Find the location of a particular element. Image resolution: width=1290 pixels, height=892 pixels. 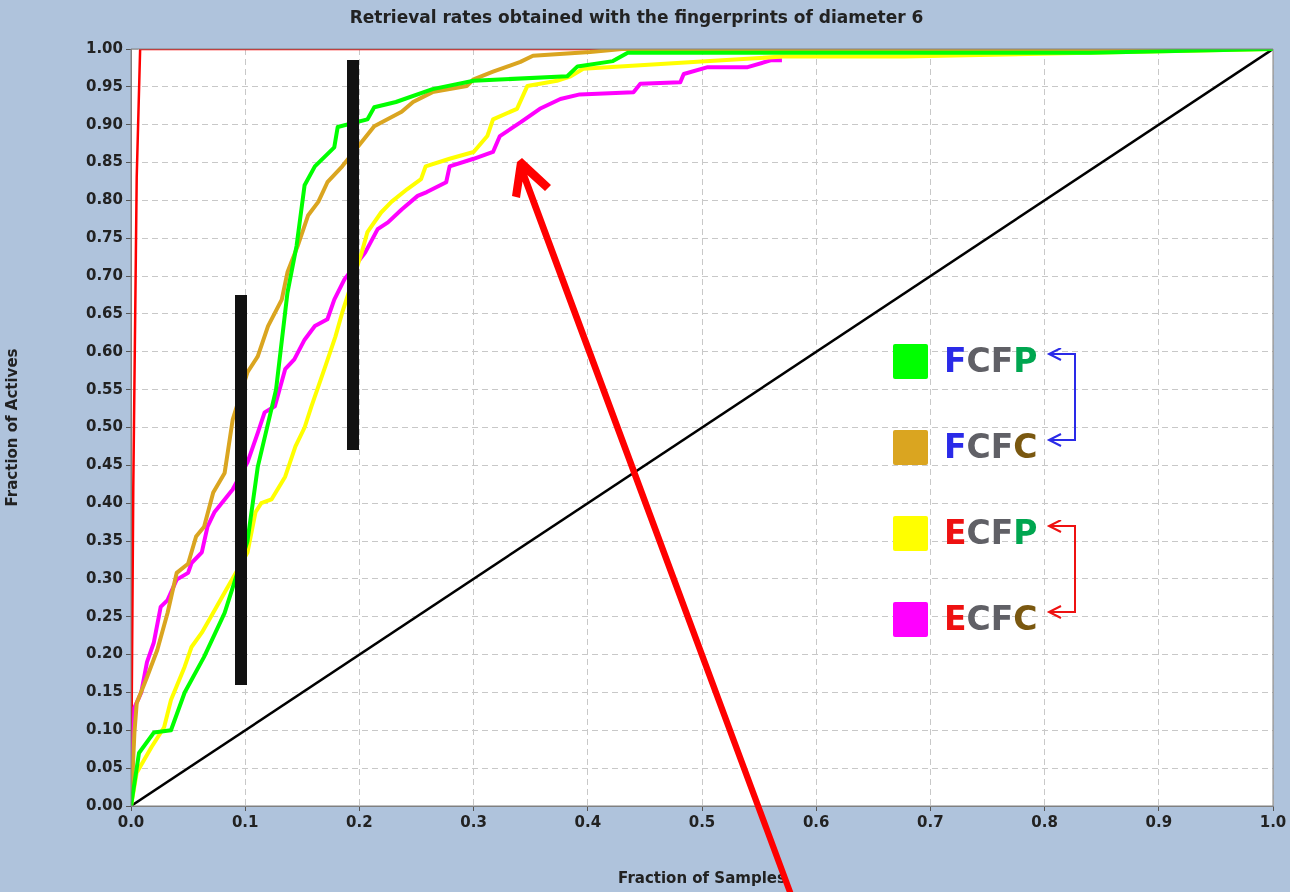

y-tick-label: 0.90 is located at coordinates (104, 123).